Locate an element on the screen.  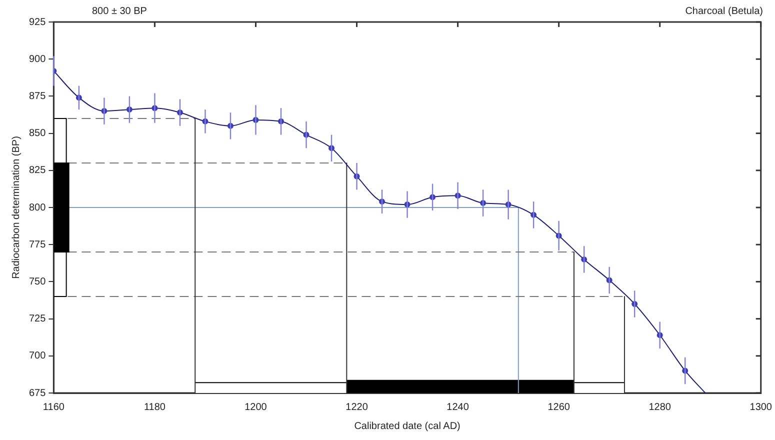
x-axis-title: Calibrated date (cal AD) is located at coordinates (407, 426).